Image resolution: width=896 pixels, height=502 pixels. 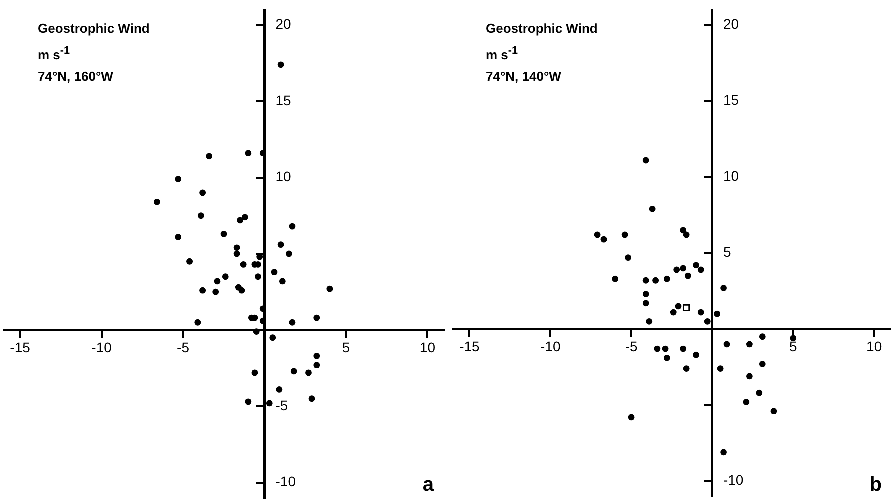 What do you see at coordinates (183, 348) in the screenshot?
I see `x-tick-label: -5` at bounding box center [183, 348].